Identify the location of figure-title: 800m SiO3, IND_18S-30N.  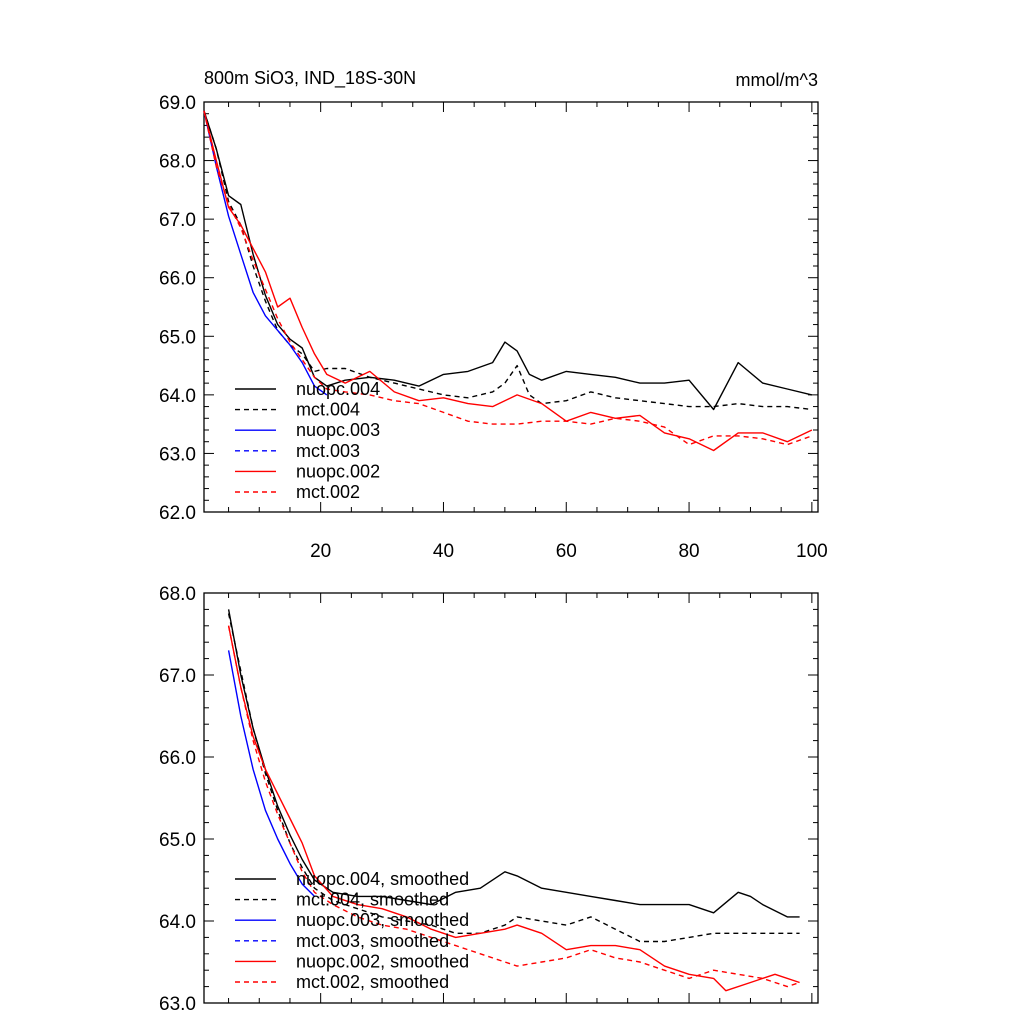
(310, 78).